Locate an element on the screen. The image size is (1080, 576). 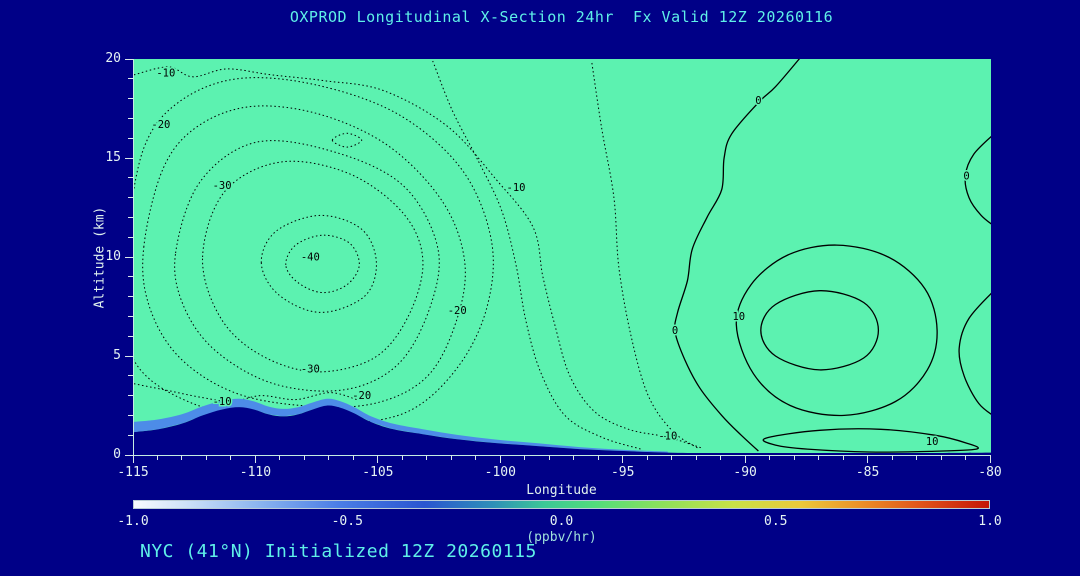
colorbar is located at coordinates (561, 504).